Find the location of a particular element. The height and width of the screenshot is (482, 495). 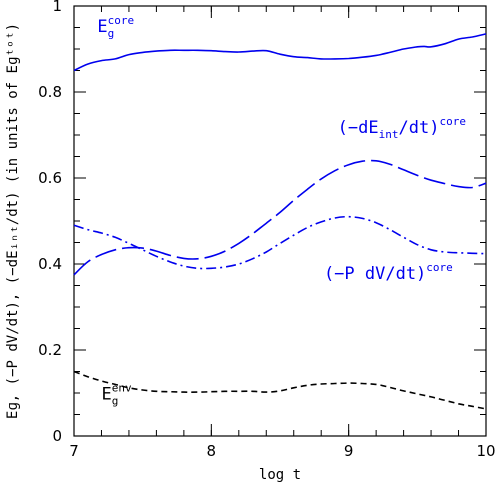

curve-label-part: (−dE is located at coordinates (358, 128).